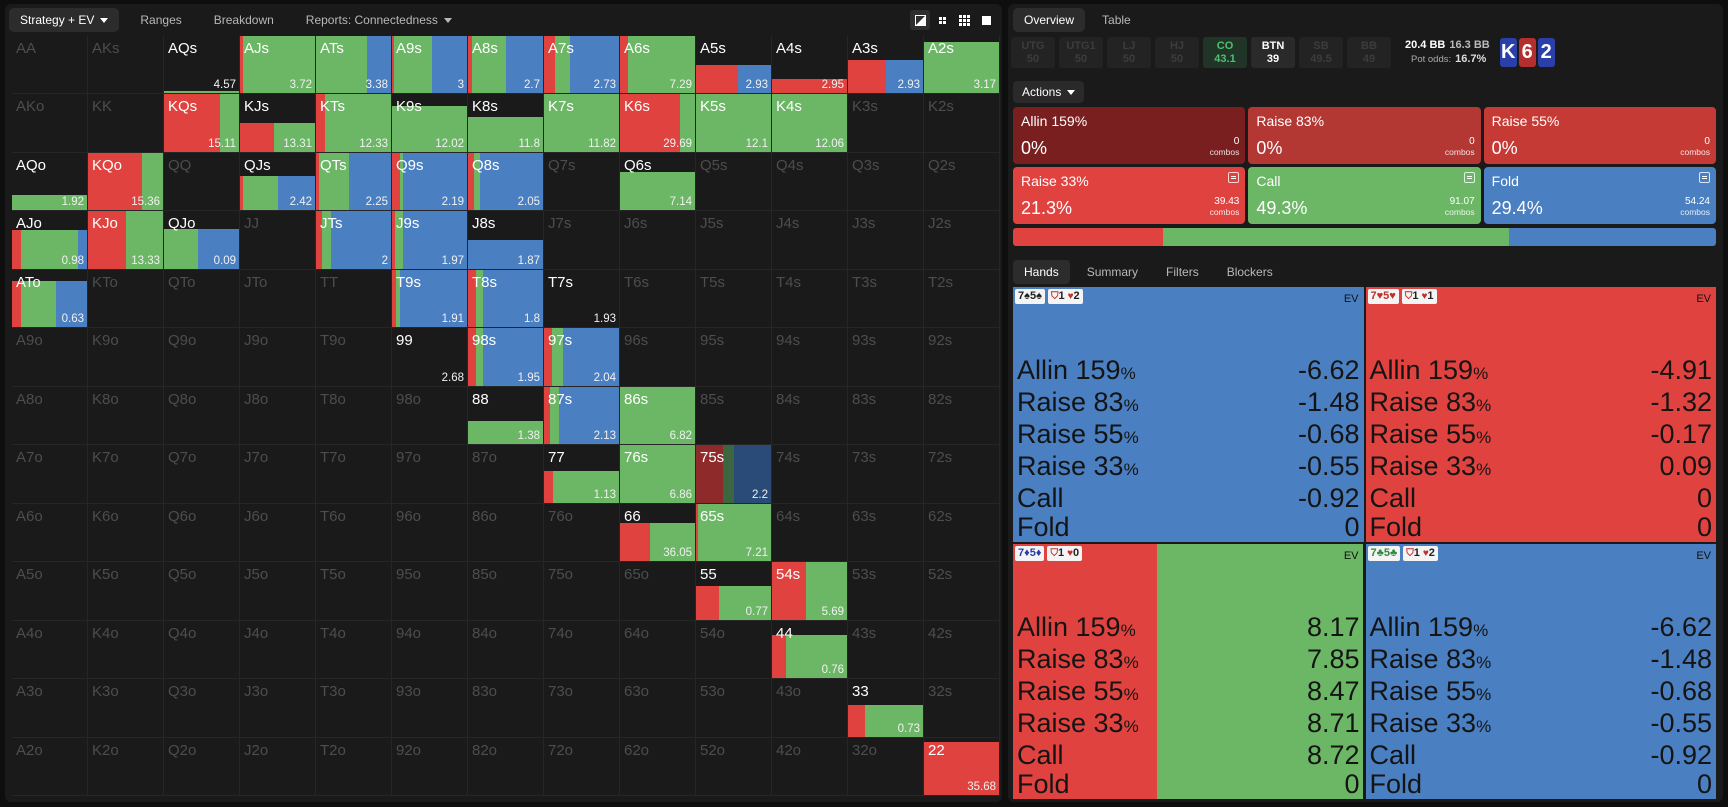 Image resolution: width=1728 pixels, height=807 pixels. Describe the element at coordinates (734, 591) in the screenshot. I see `hand-cell: 0.77 55` at that location.